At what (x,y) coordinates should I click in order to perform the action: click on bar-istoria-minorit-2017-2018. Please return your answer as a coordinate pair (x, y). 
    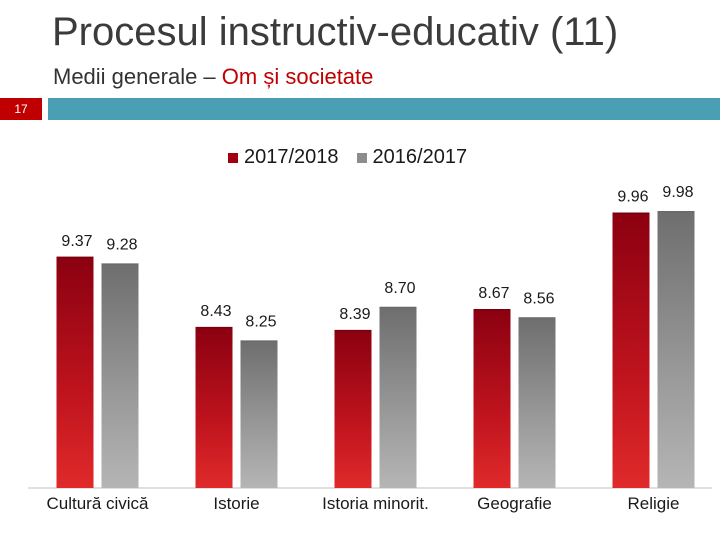
    Looking at the image, I should click on (353, 409).